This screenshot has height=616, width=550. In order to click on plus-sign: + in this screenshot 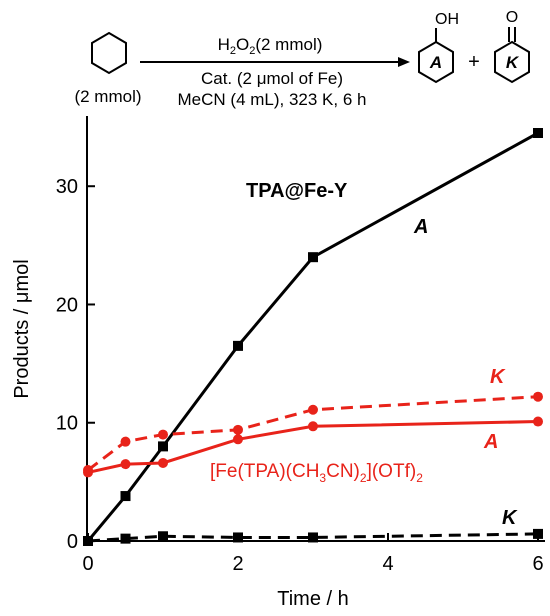, I will do `click(474, 62)`.